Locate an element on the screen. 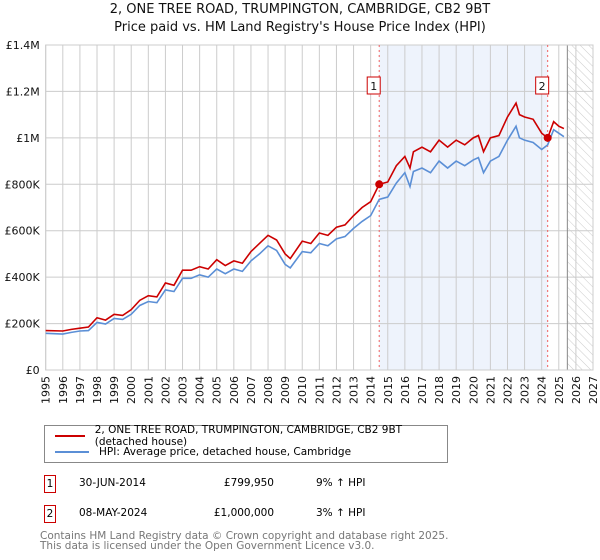  x-tick-label: 2016 is located at coordinates (405, 390).